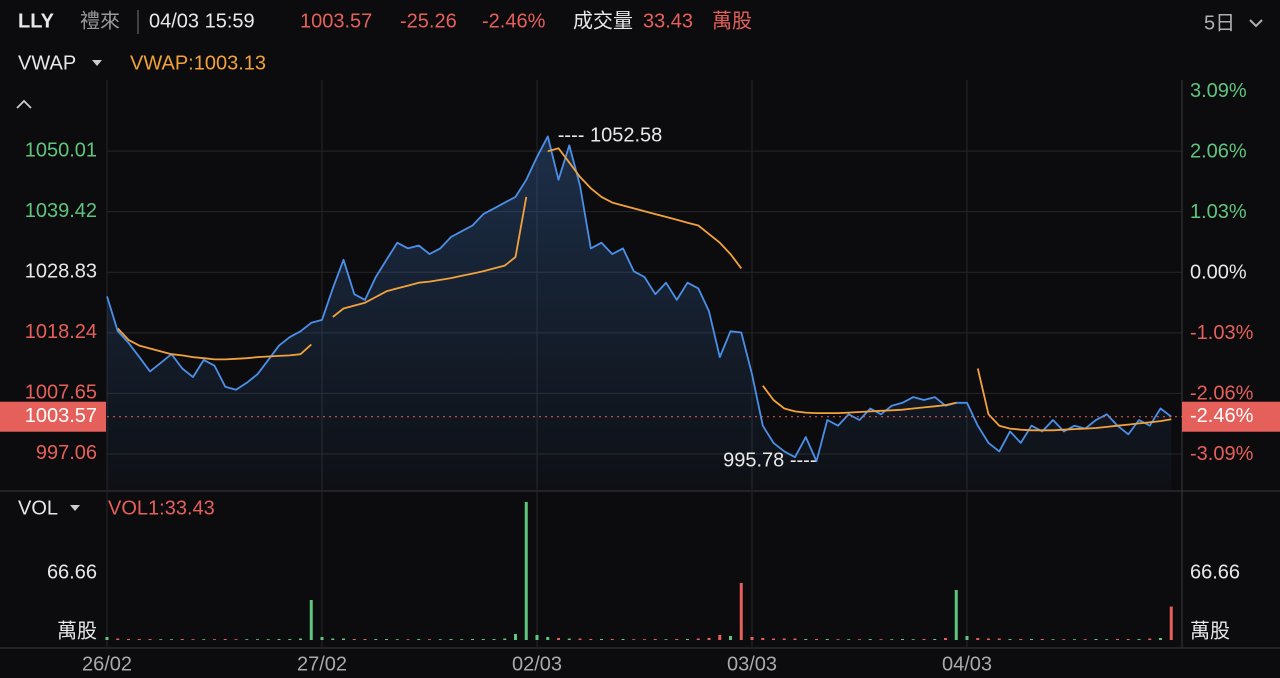 The height and width of the screenshot is (678, 1280). What do you see at coordinates (24, 104) in the screenshot?
I see `collapse-button` at bounding box center [24, 104].